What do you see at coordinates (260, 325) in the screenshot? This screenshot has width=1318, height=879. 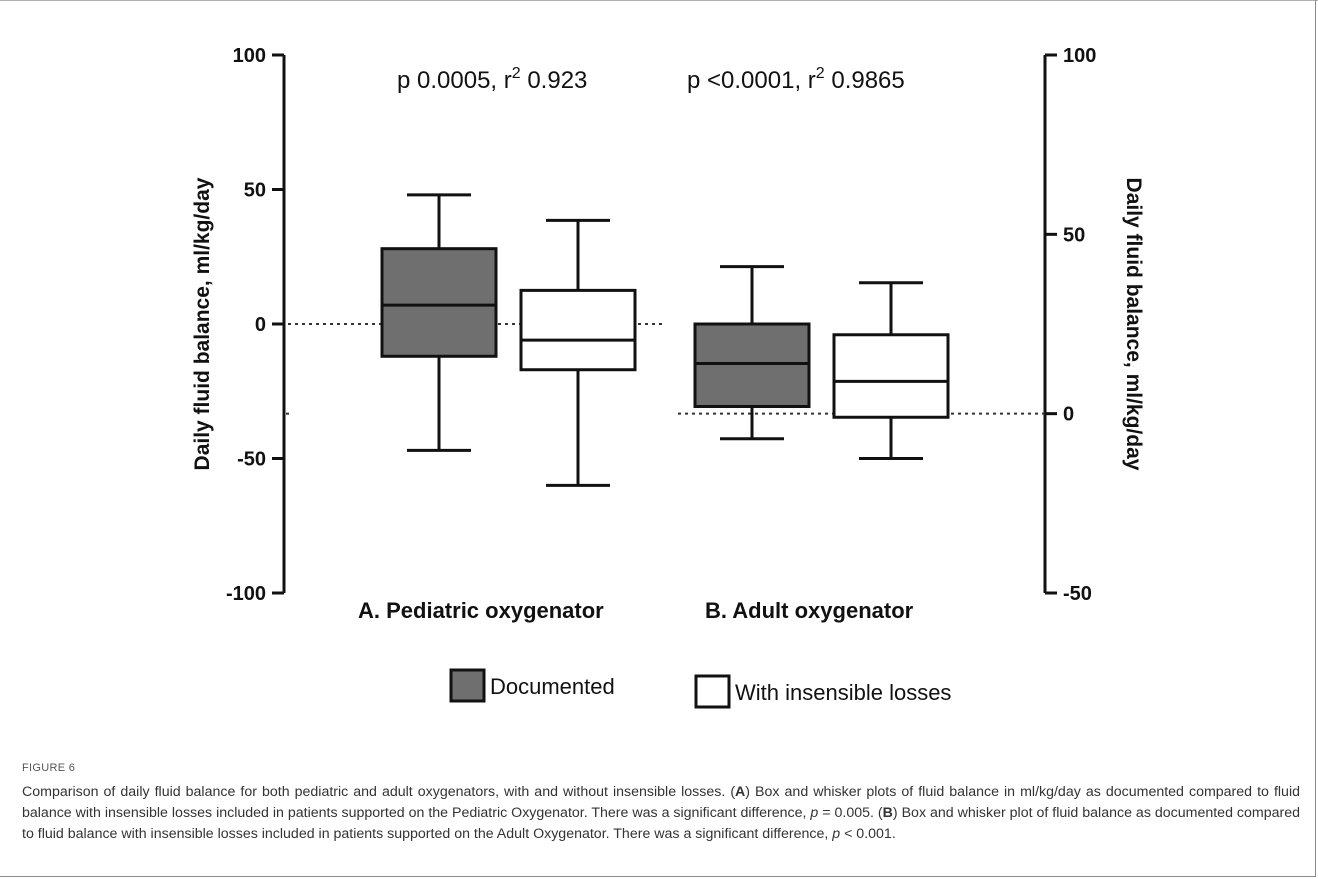 I see `left-tick-label: 0` at bounding box center [260, 325].